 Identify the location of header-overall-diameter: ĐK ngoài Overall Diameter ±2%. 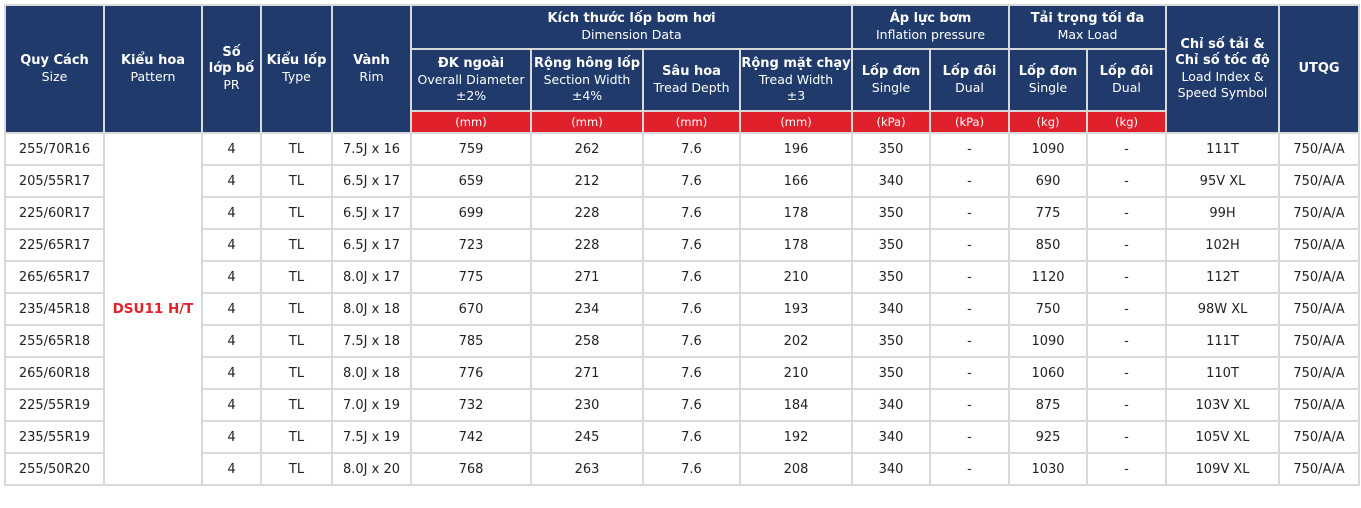
(471, 80).